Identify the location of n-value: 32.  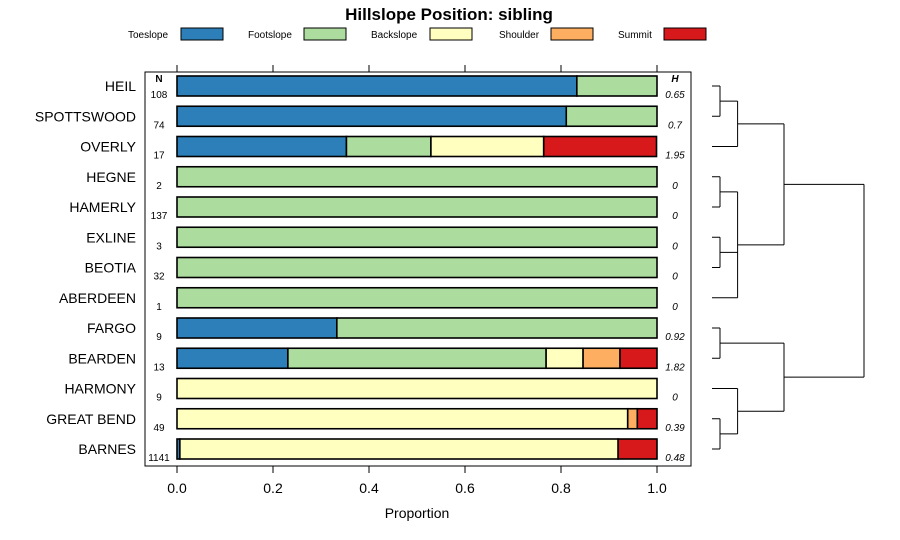
(159, 277).